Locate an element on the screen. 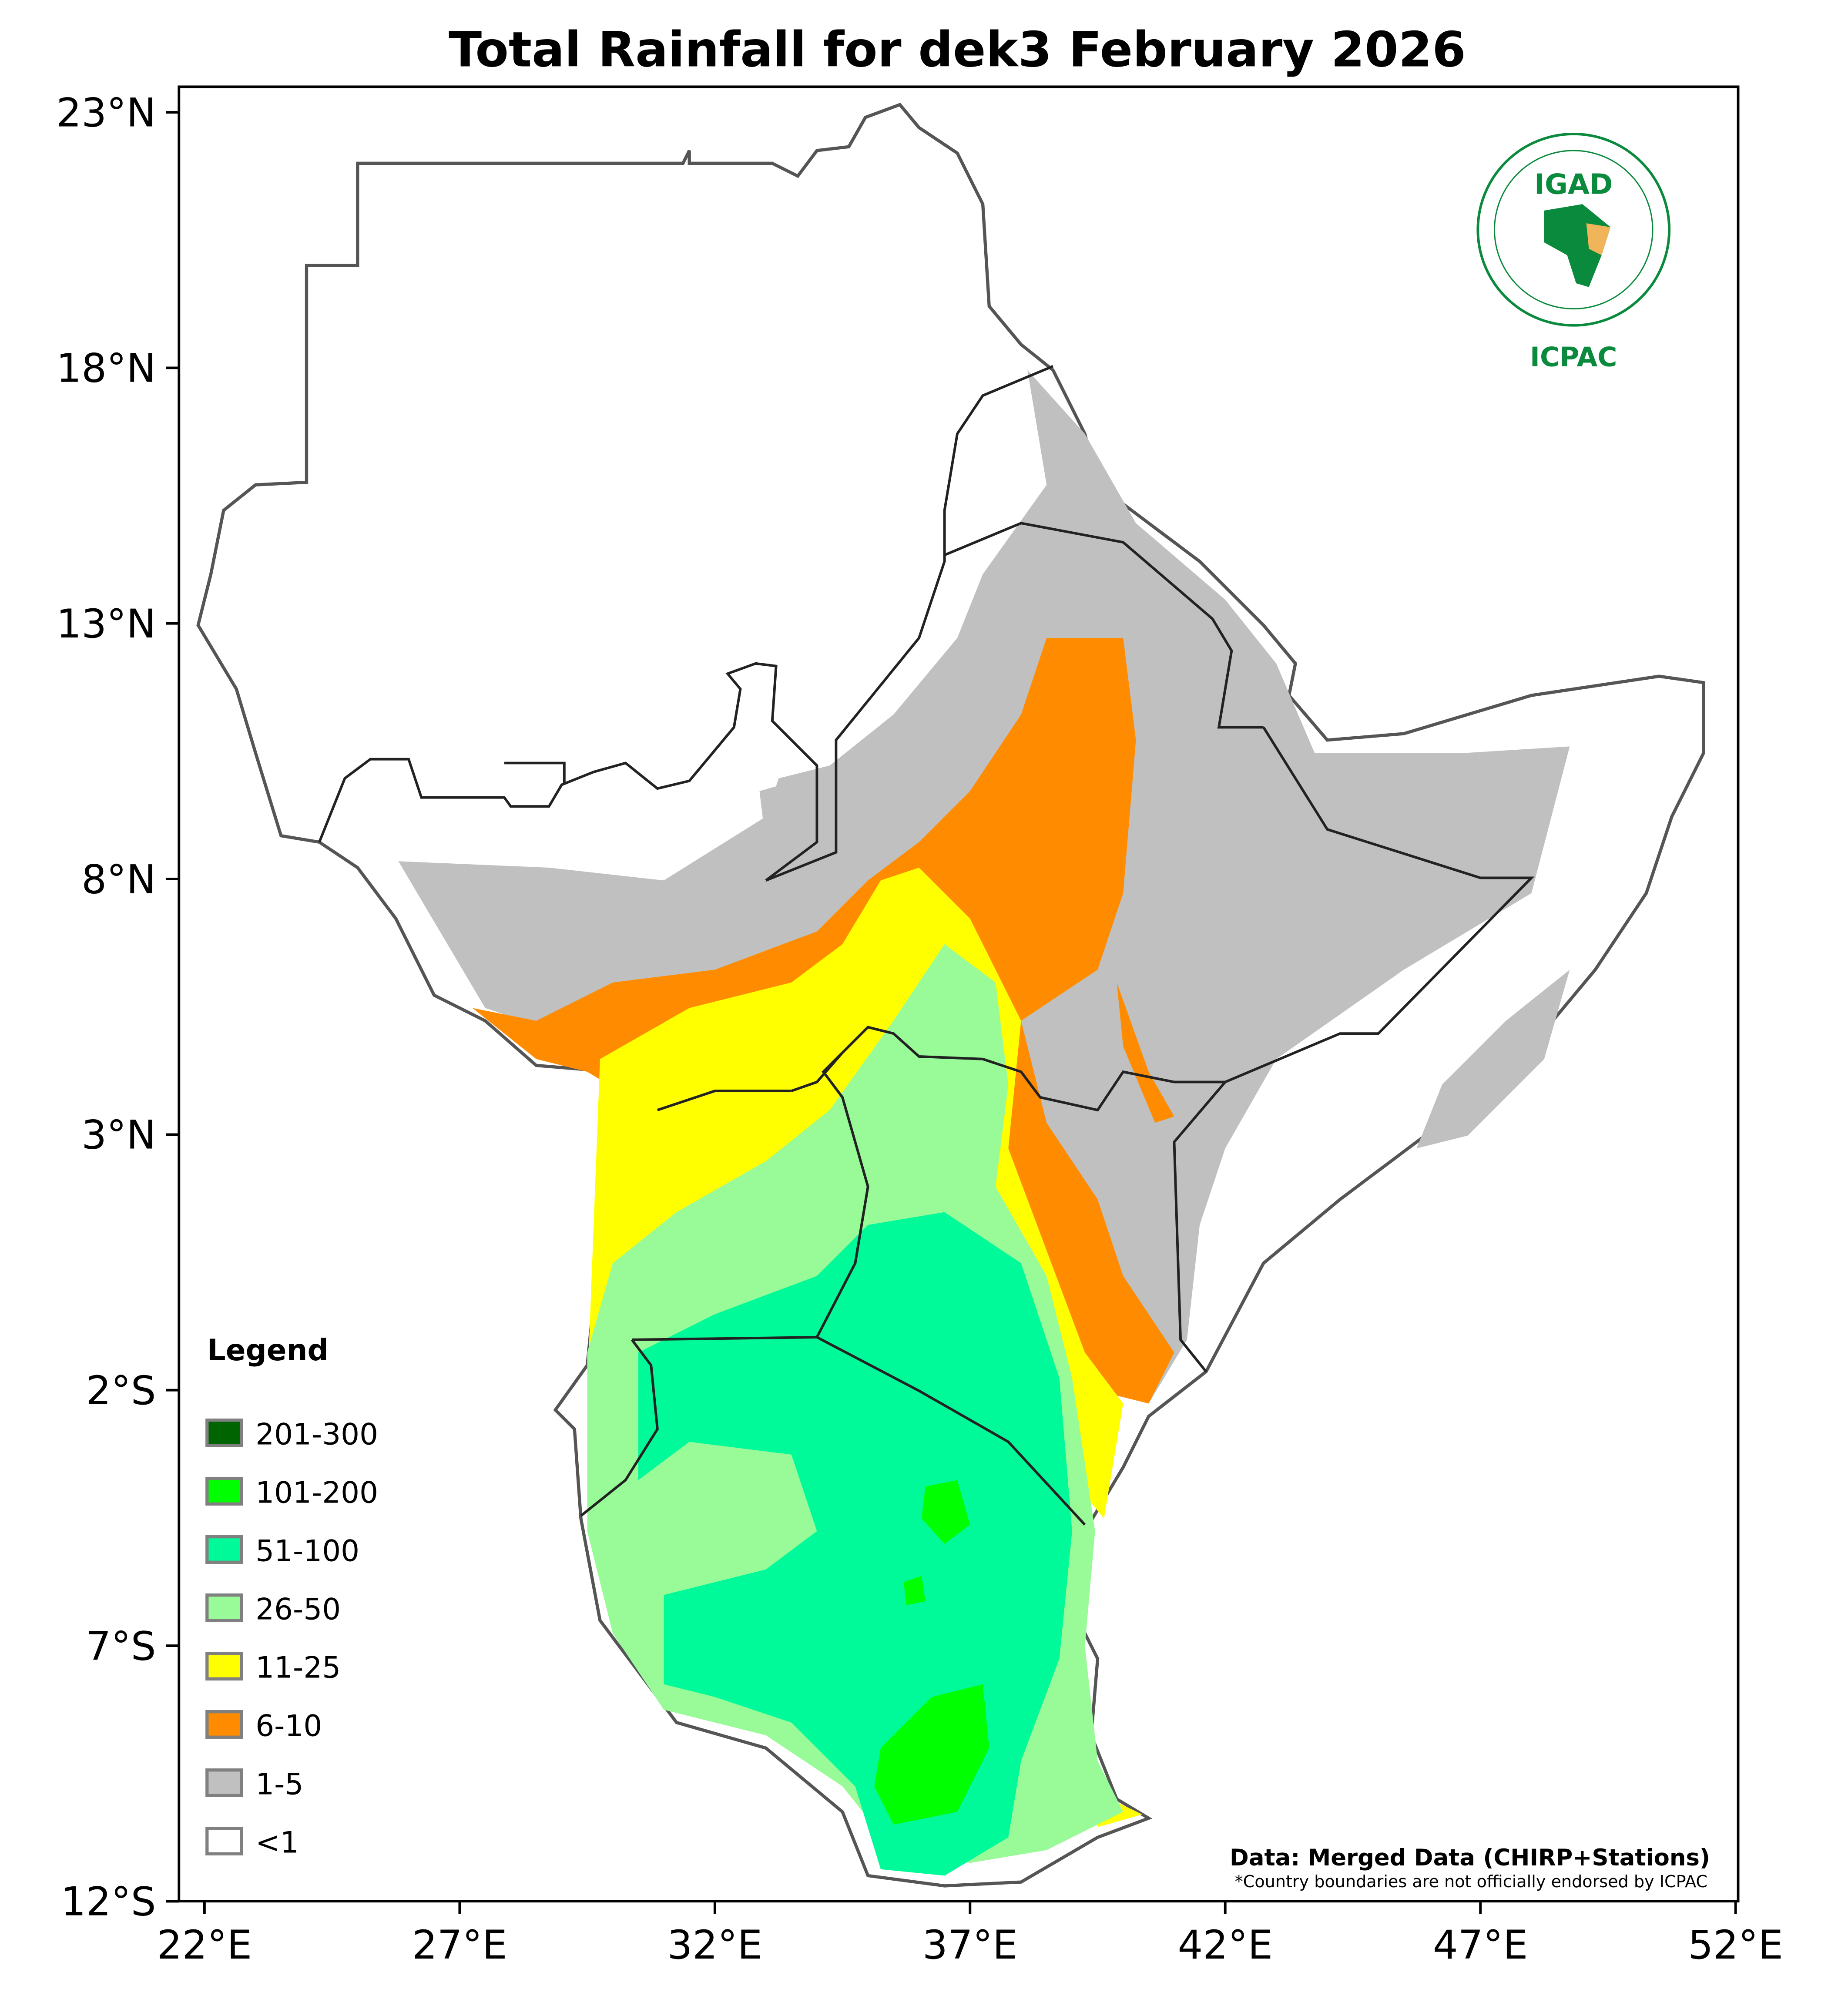  data-source: Data: Merged Data (CHIRP+Stations) is located at coordinates (1470, 1858).